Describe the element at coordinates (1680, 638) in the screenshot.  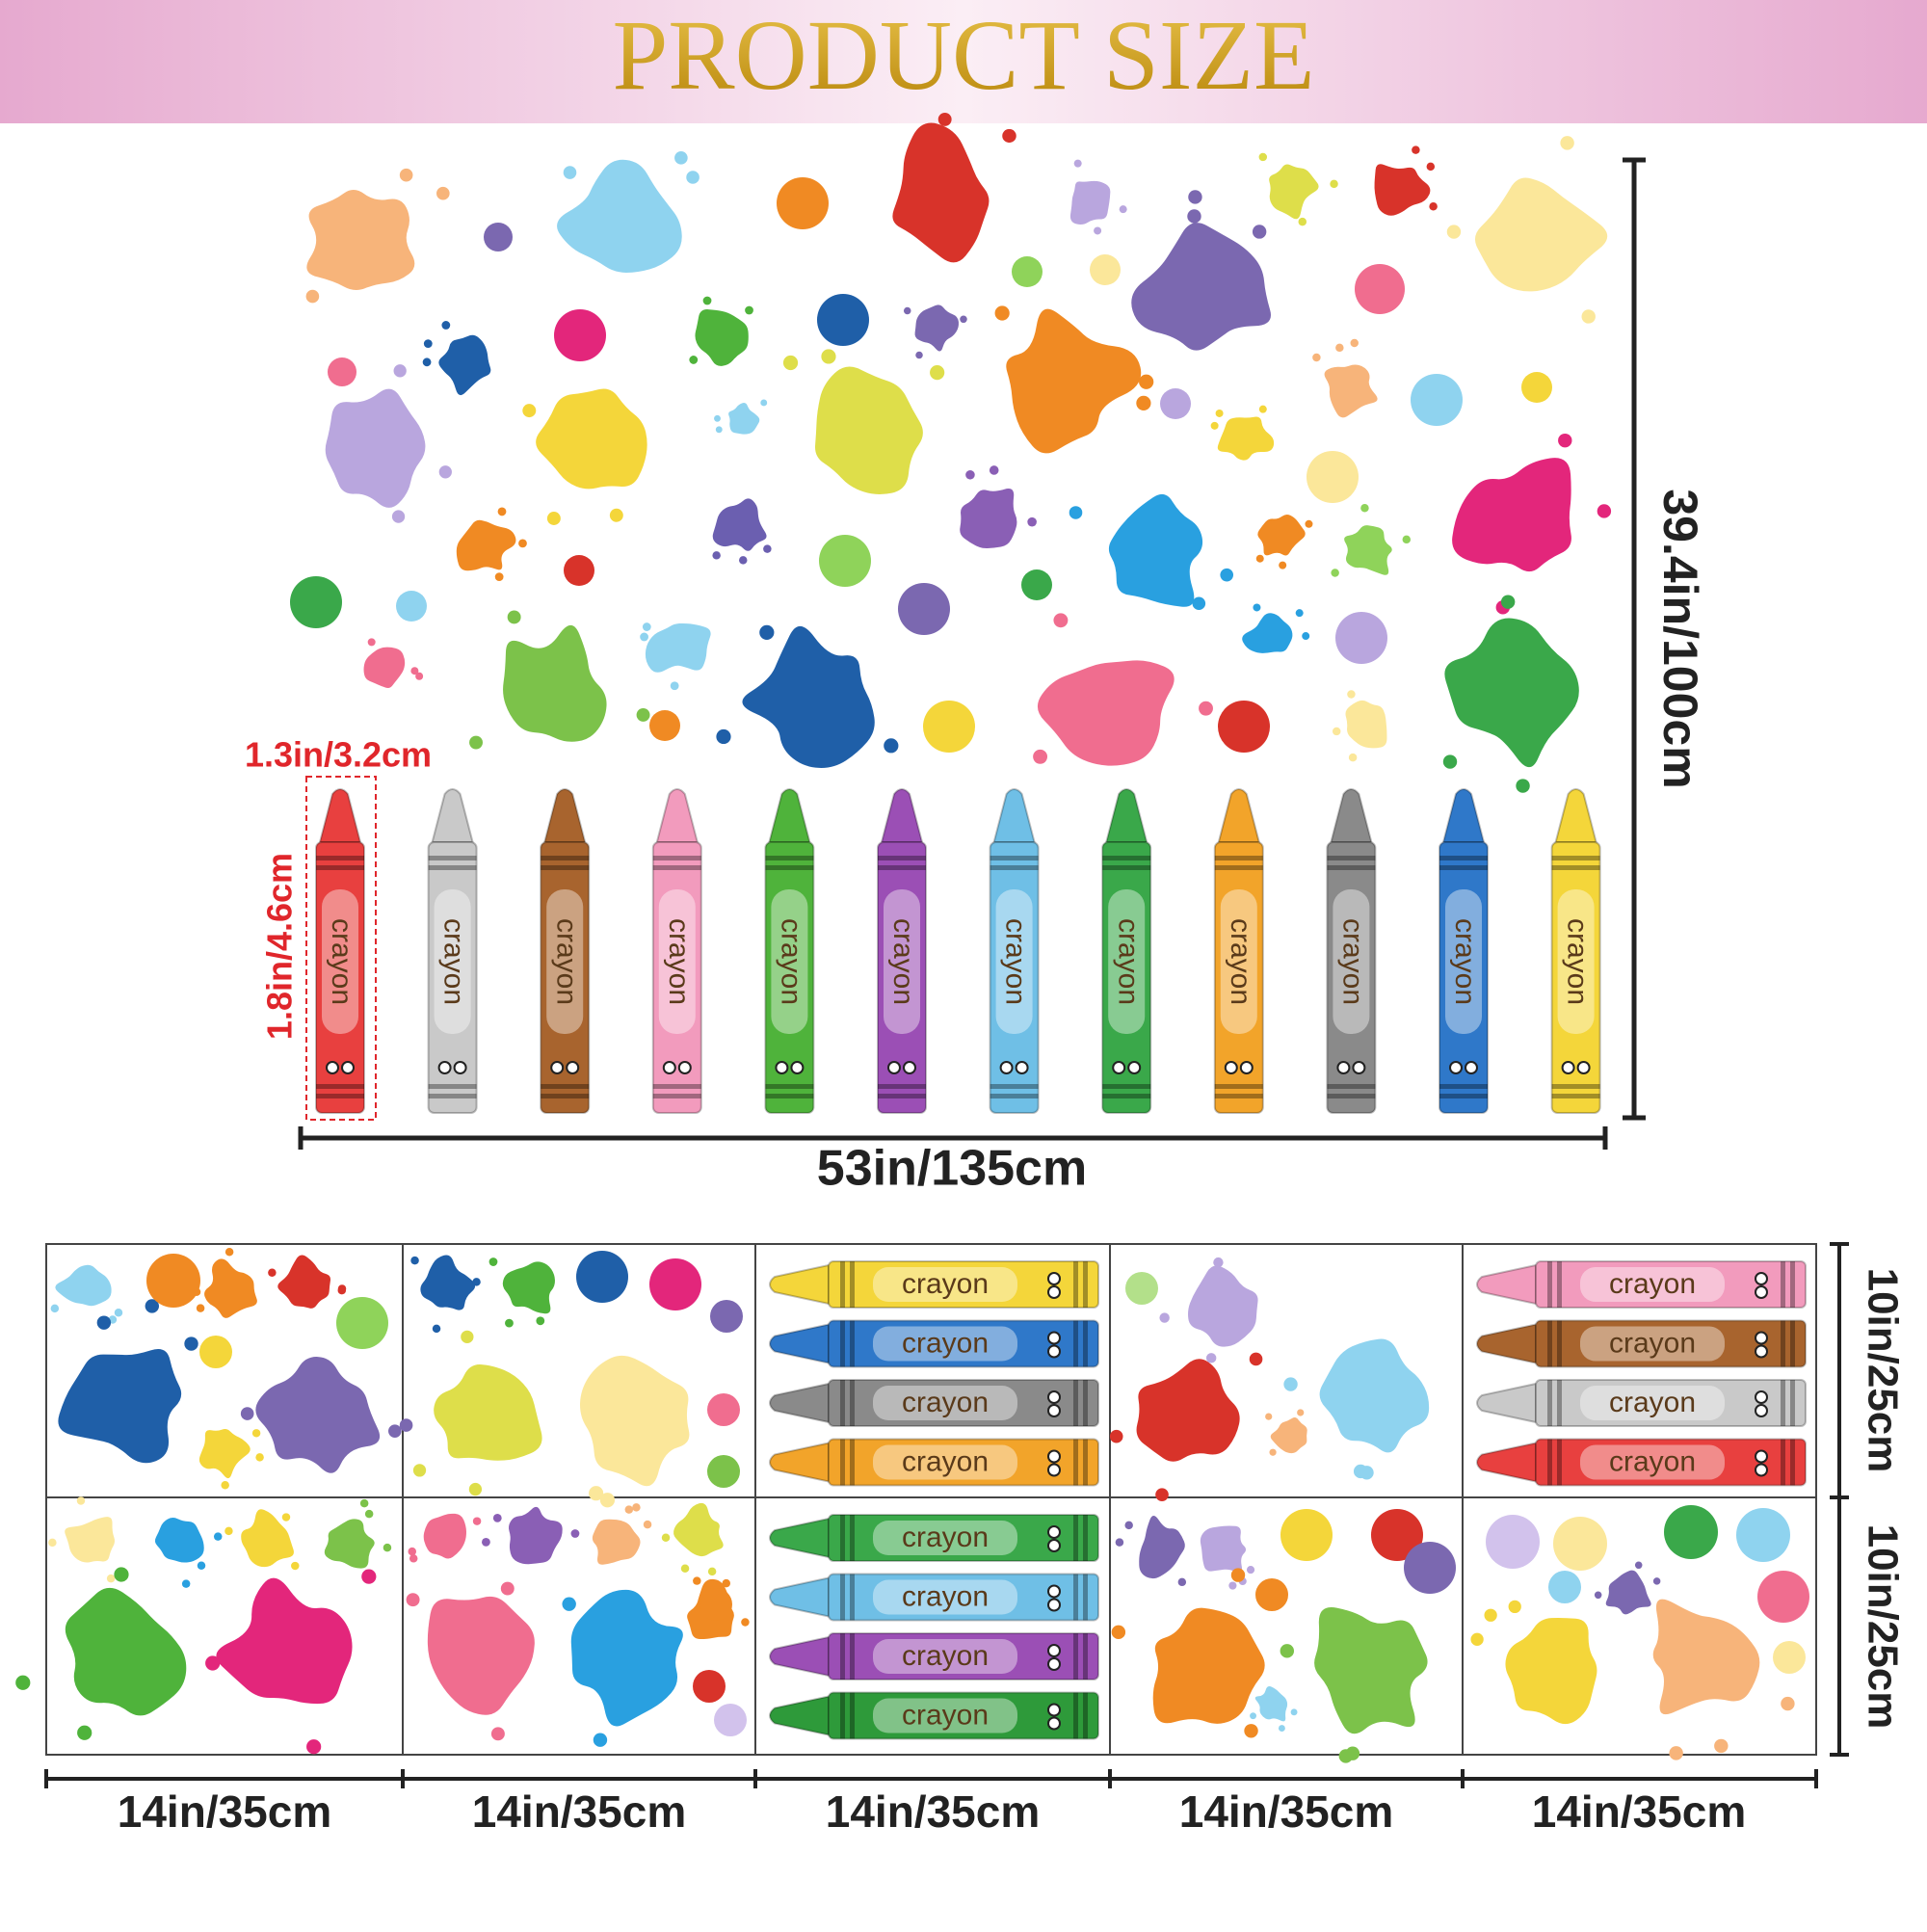
I see `height-label: 39.4in/100cm` at that location.